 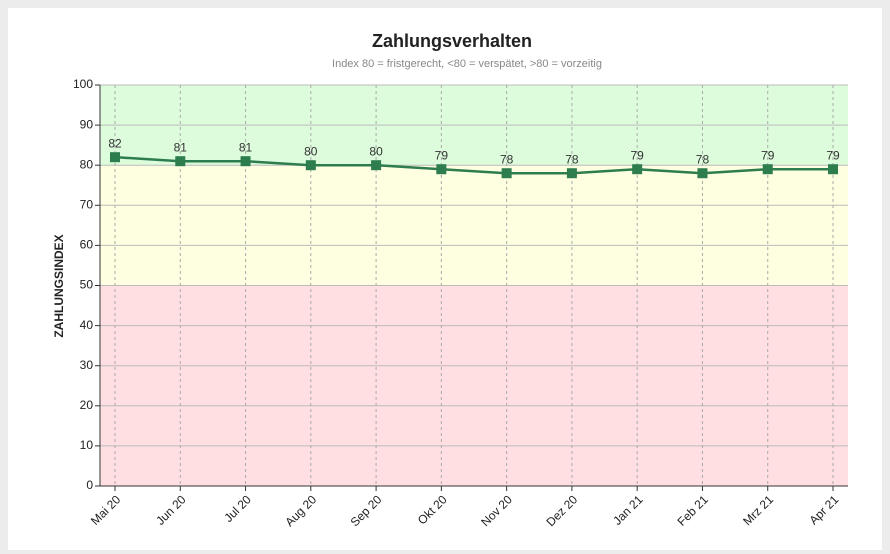 I want to click on y-tick-label: 100, so click(x=83, y=84).